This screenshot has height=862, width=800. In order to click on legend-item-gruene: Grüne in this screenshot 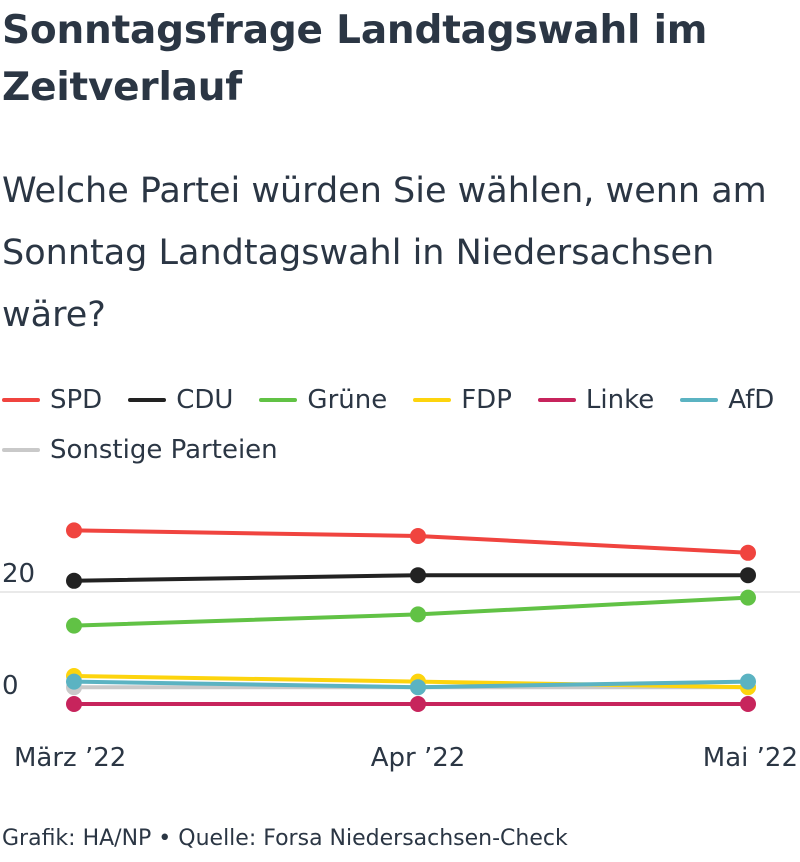, I will do `click(323, 400)`.